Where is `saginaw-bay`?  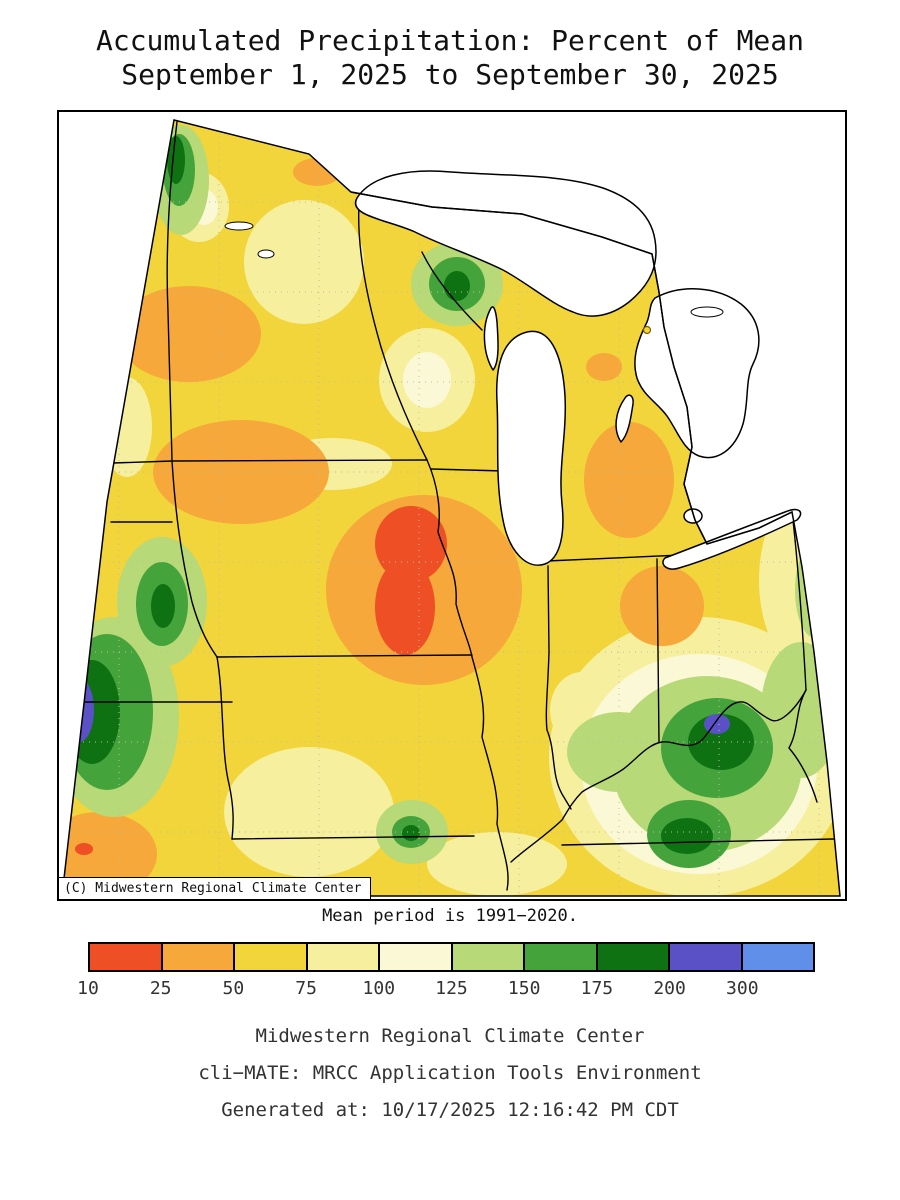 saginaw-bay is located at coordinates (624, 418).